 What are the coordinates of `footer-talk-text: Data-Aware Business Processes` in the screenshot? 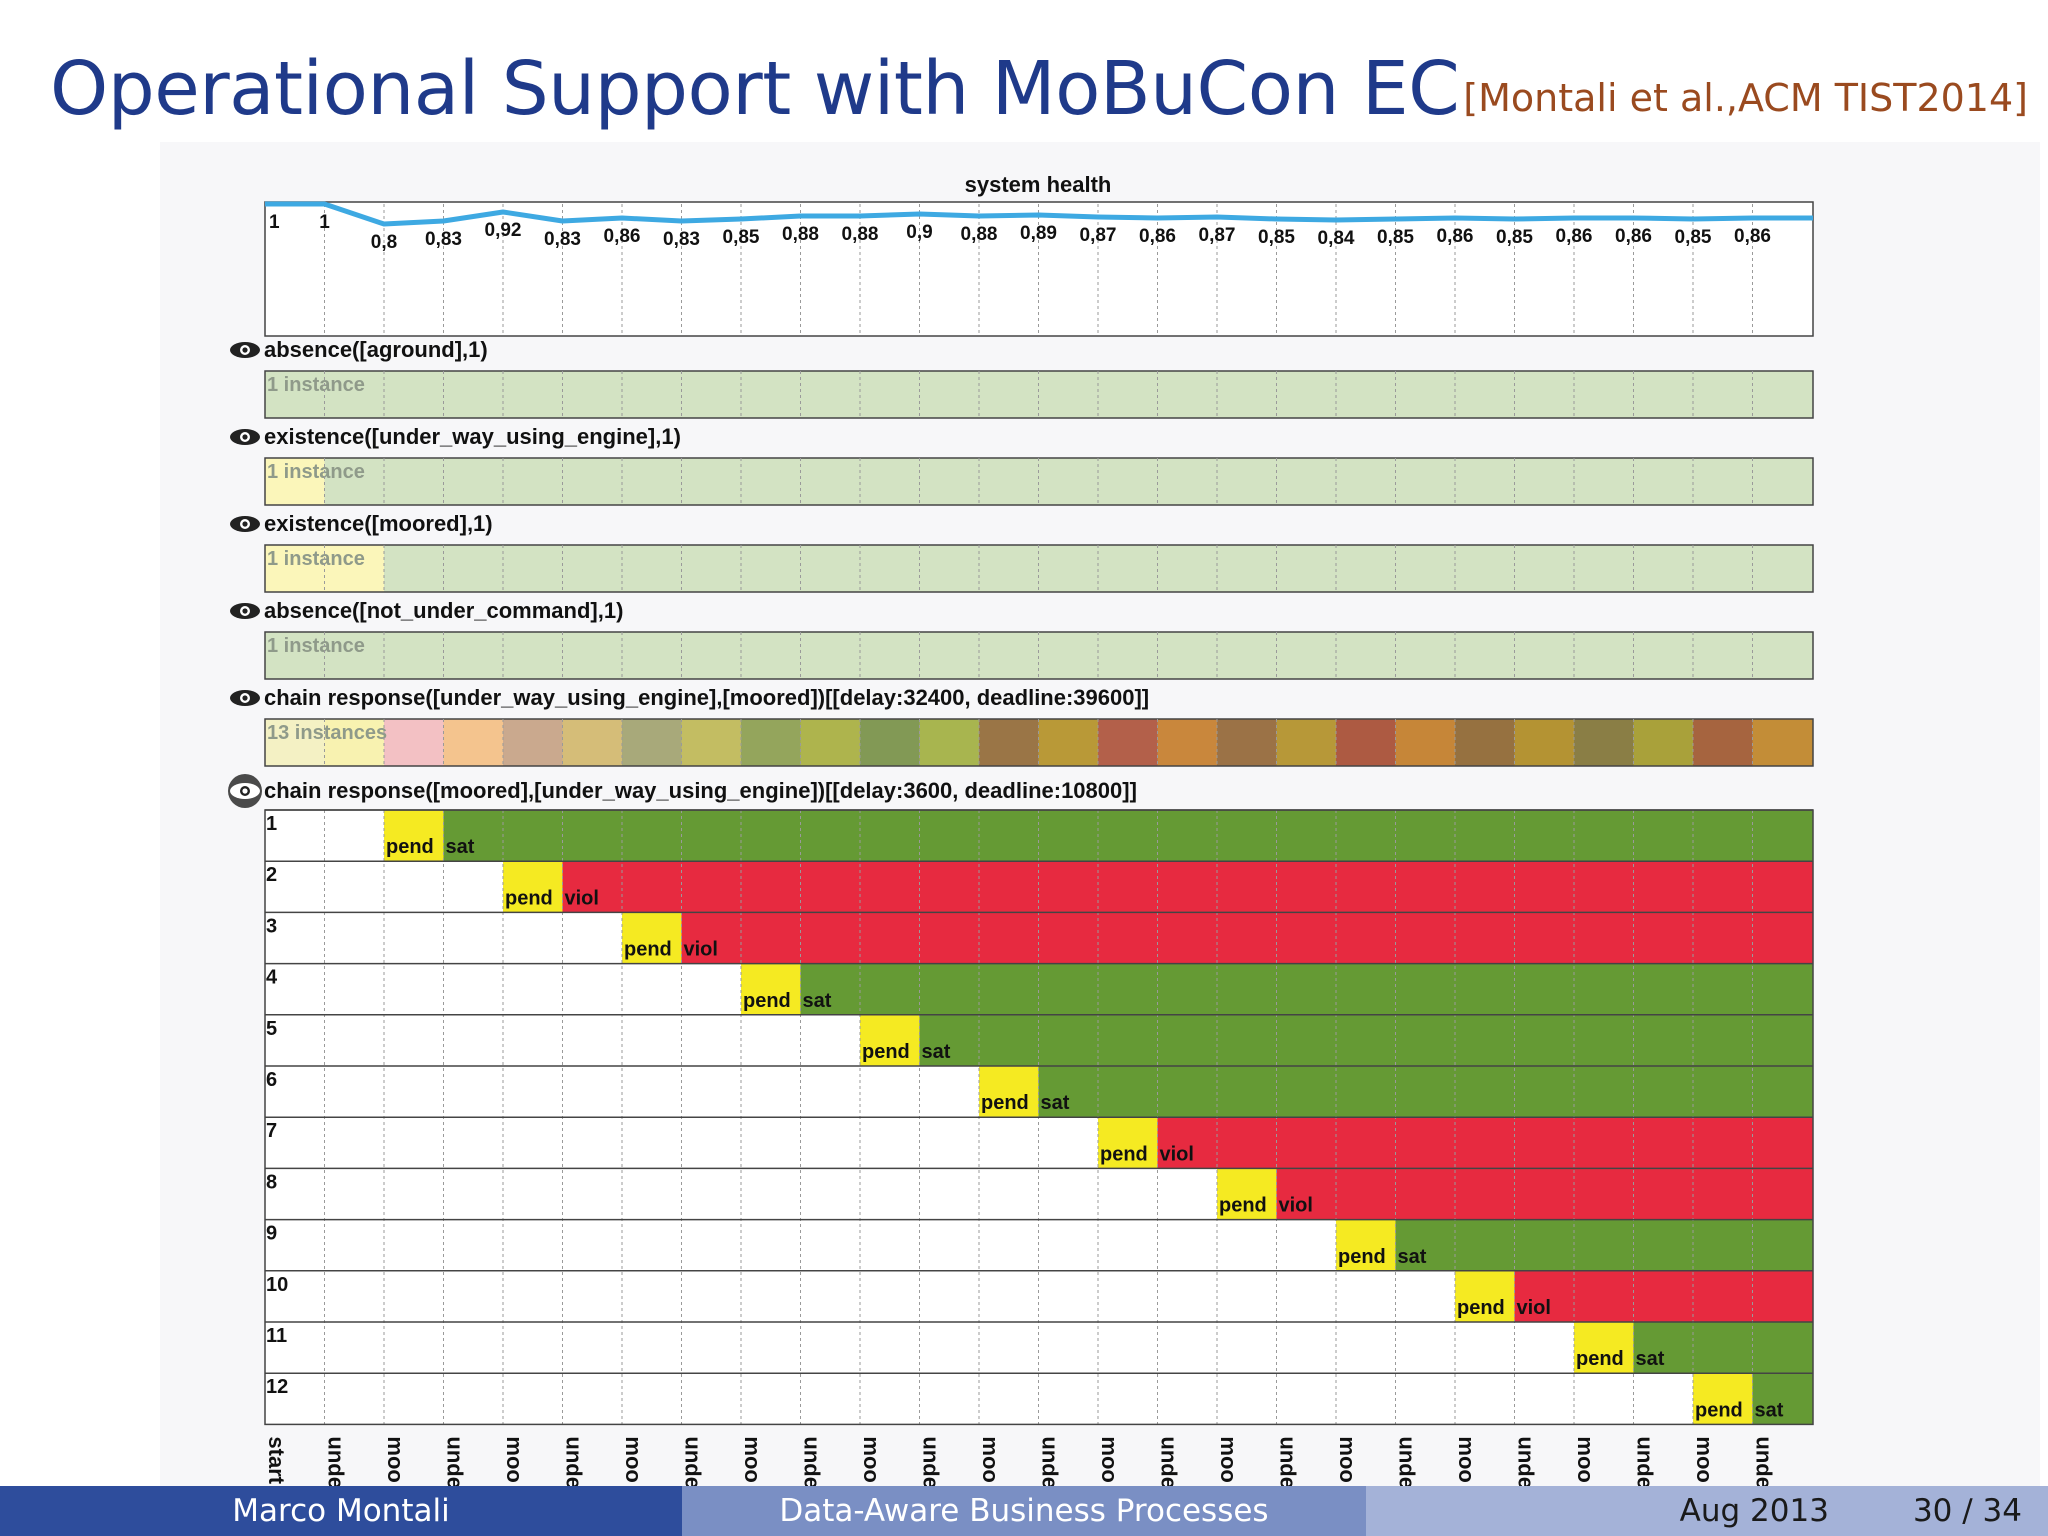 It's located at (1024, 1511).